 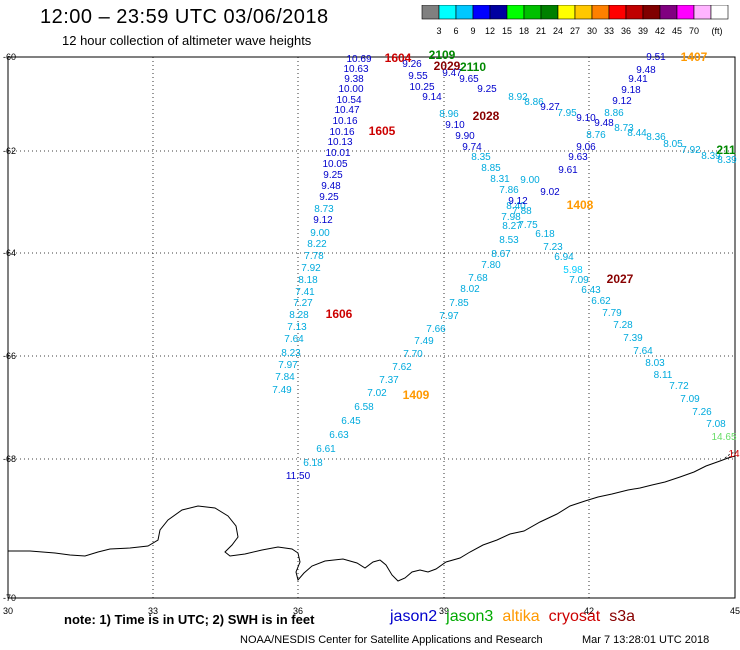 What do you see at coordinates (509, 190) in the screenshot?
I see `wave-height-label: 7.86` at bounding box center [509, 190].